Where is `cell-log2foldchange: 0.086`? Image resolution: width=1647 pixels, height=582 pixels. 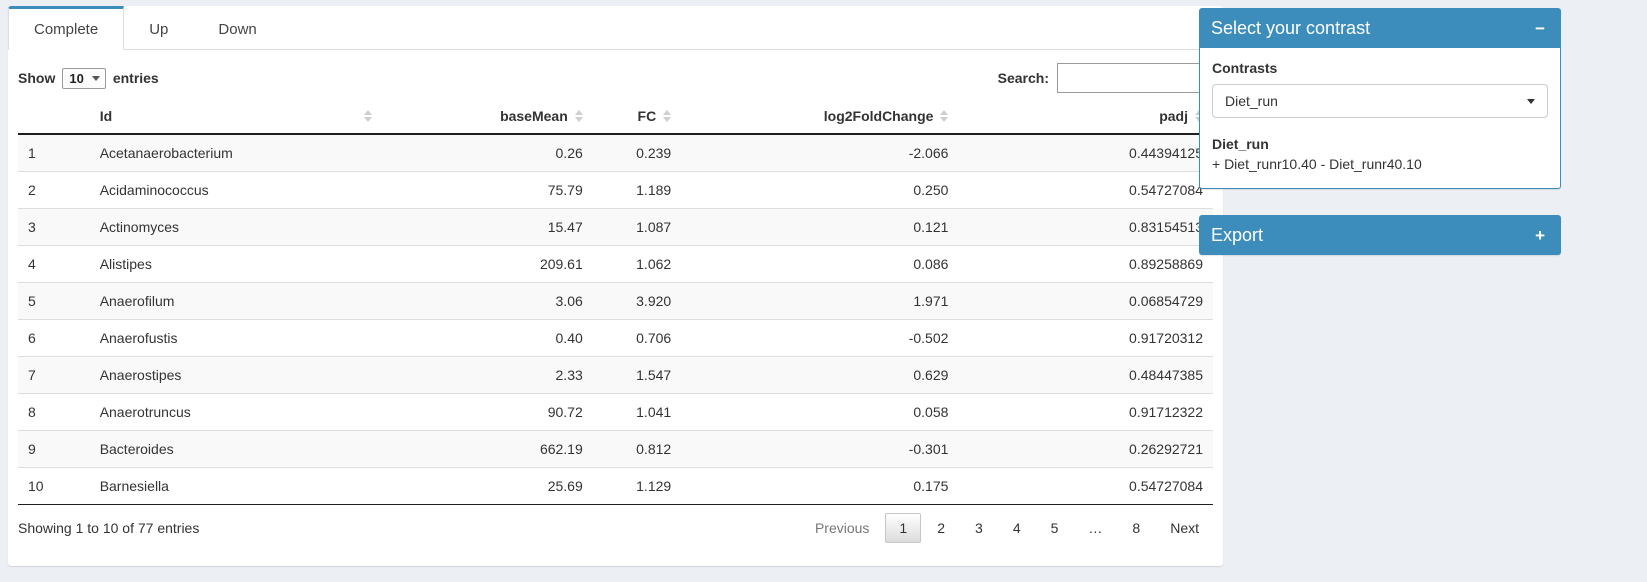 cell-log2foldchange: 0.086 is located at coordinates (820, 264).